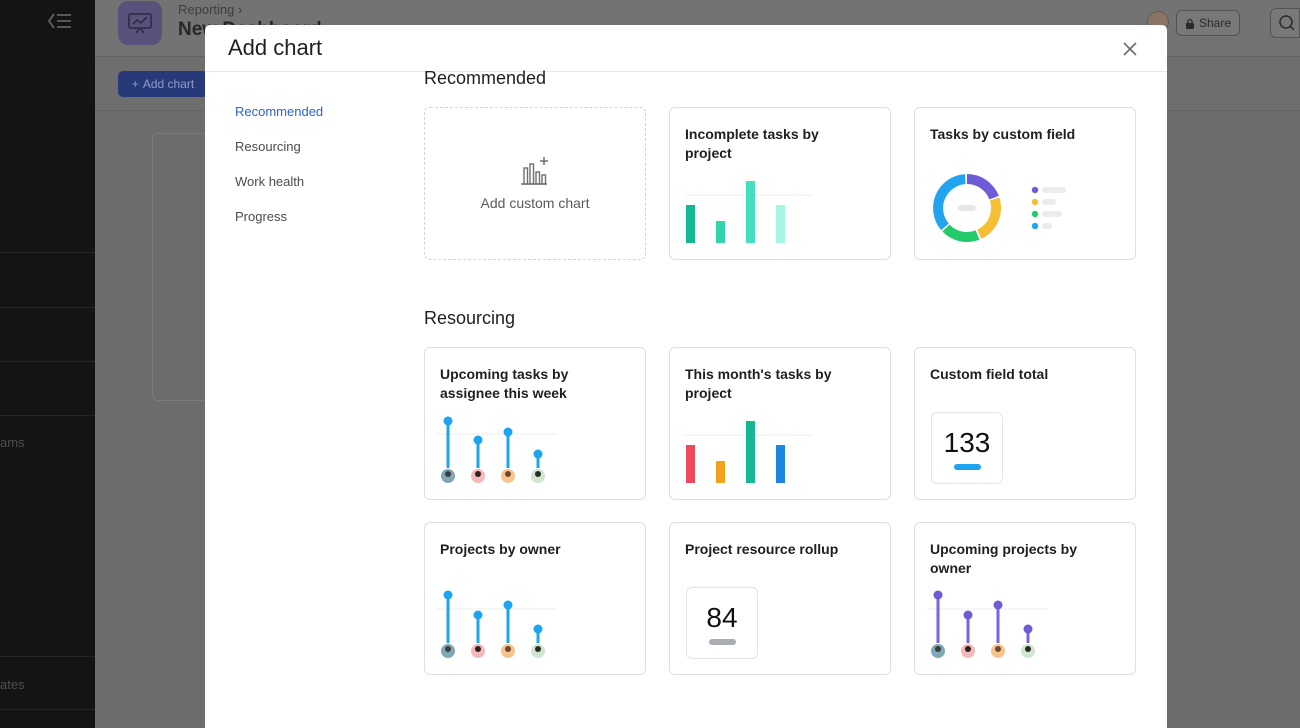 This screenshot has width=1300, height=728. I want to click on sidebar-toggle-icon, so click(60, 21).